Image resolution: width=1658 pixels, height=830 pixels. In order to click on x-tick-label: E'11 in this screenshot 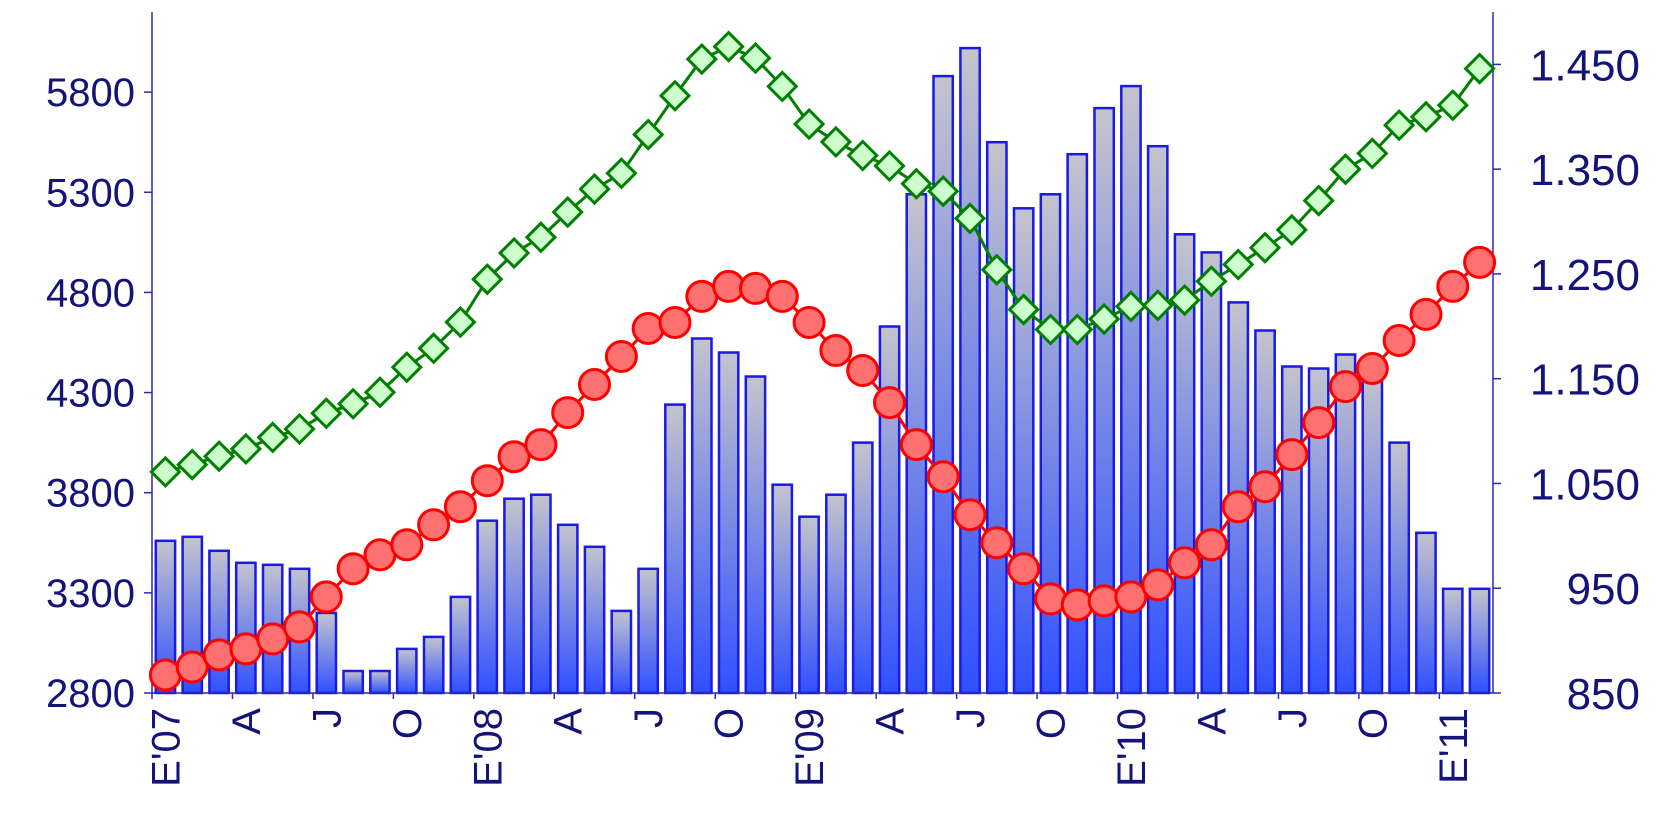, I will do `click(1454, 746)`.